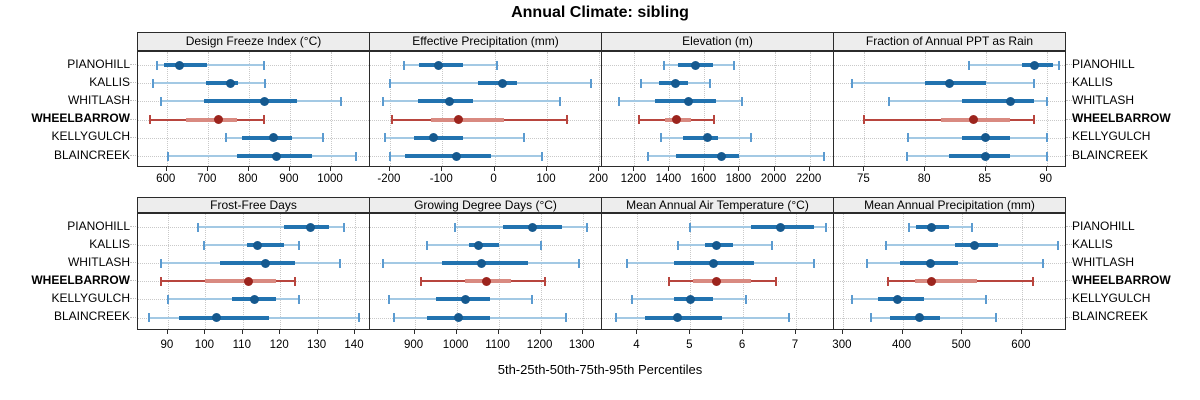 The image size is (1200, 400). What do you see at coordinates (842, 345) in the screenshot?
I see `x-tick-label: 300` at bounding box center [842, 345].